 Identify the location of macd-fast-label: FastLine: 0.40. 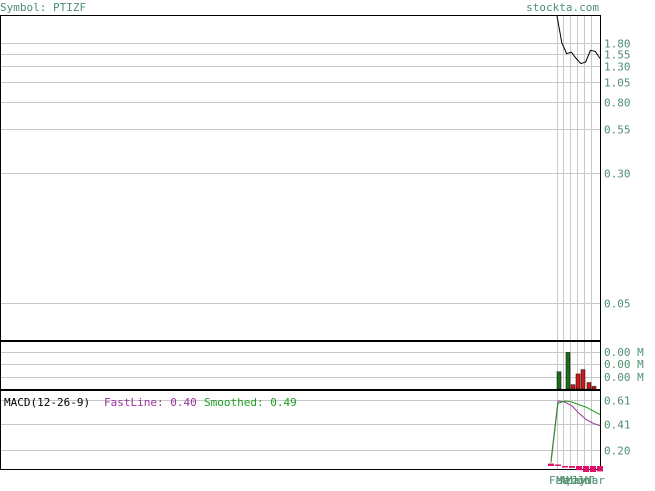
(150, 402).